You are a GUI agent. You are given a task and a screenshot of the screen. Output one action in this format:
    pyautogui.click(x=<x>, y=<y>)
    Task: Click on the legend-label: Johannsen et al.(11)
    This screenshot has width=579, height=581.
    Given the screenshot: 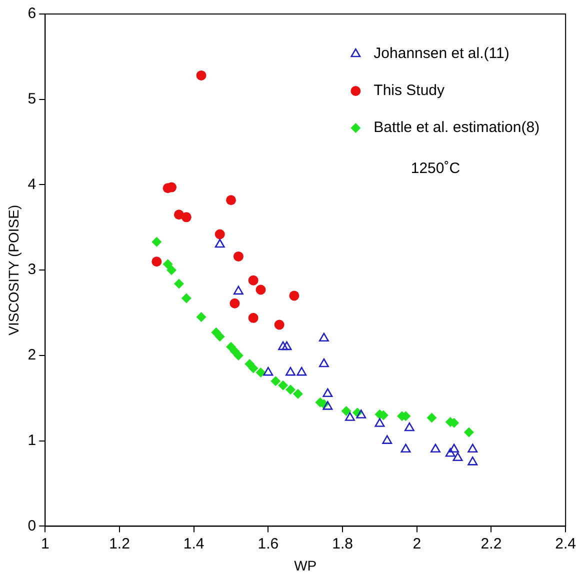 What is the action you would take?
    pyautogui.click(x=442, y=53)
    